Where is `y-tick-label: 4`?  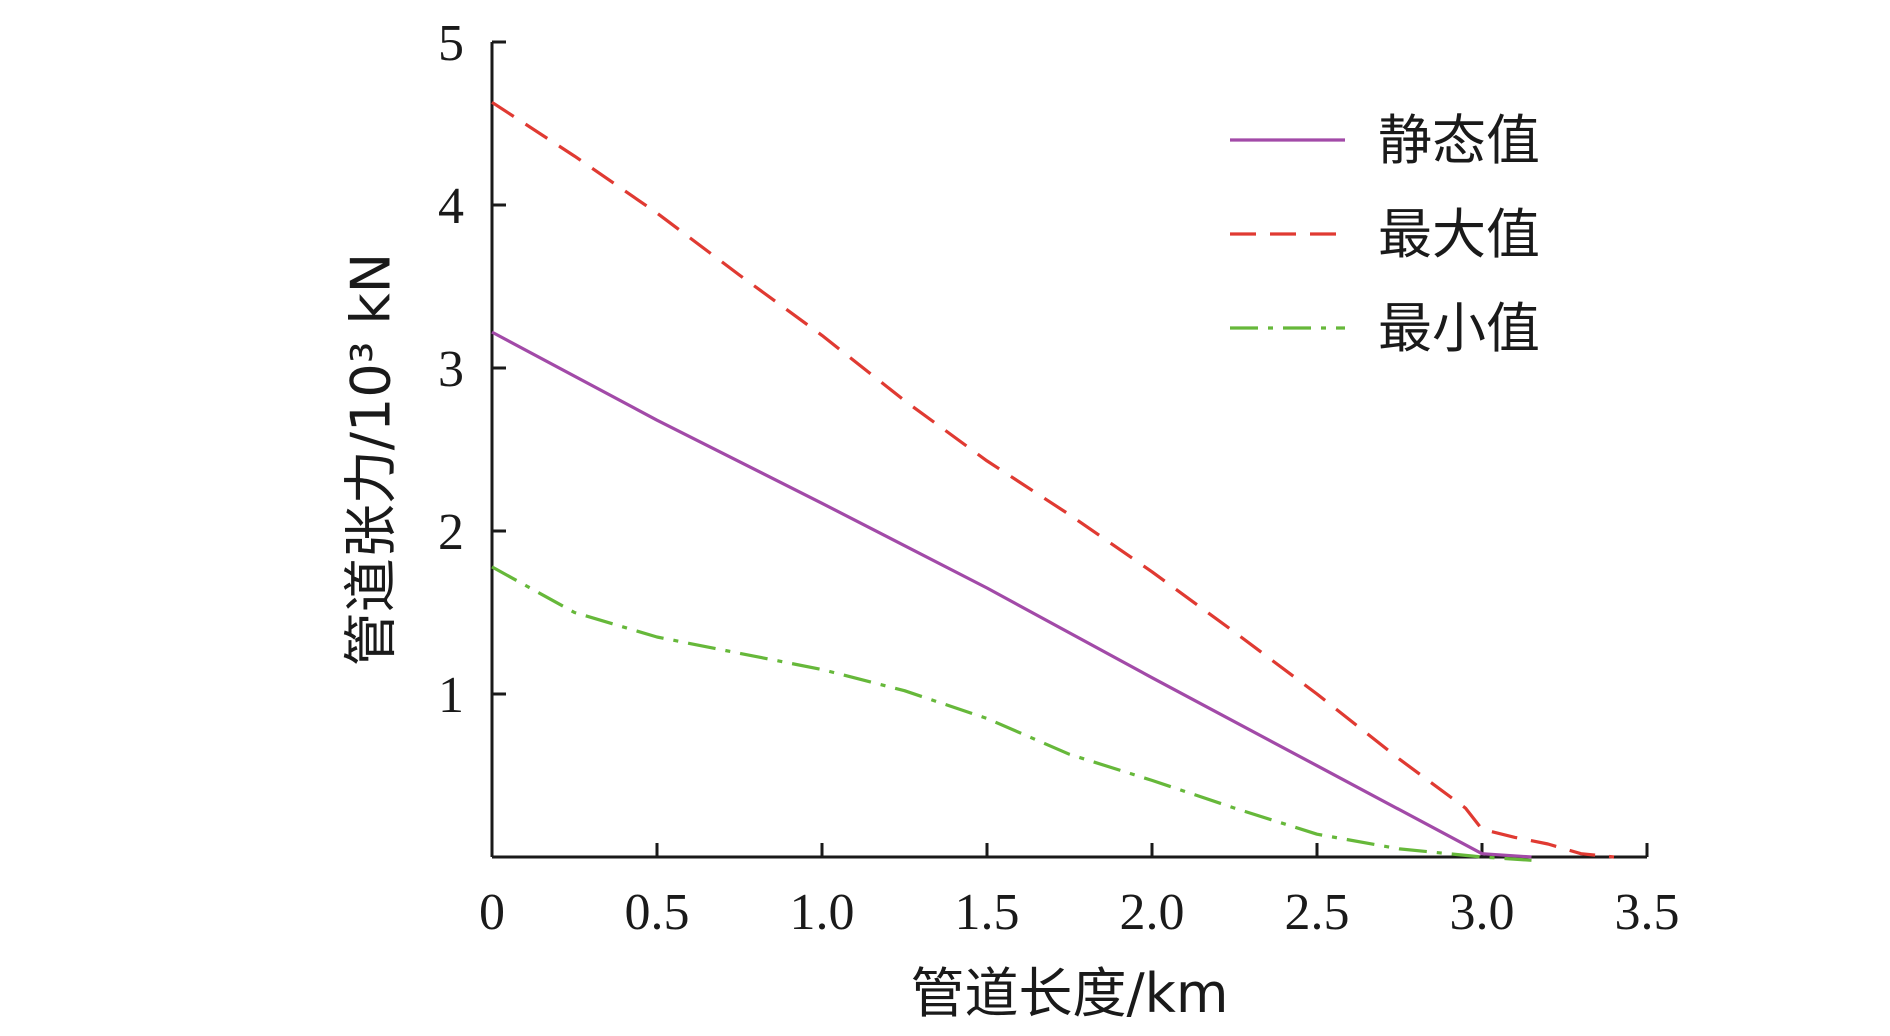
y-tick-label: 4 is located at coordinates (451, 206).